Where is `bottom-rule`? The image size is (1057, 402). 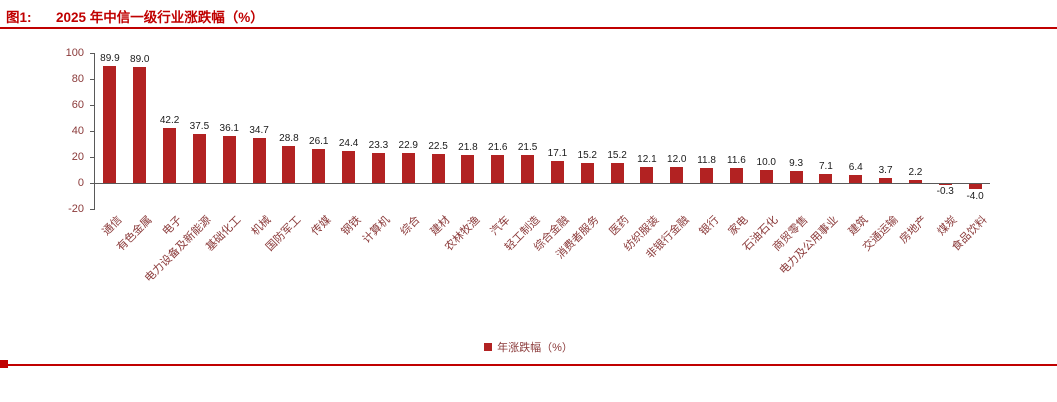 bottom-rule is located at coordinates (528, 365).